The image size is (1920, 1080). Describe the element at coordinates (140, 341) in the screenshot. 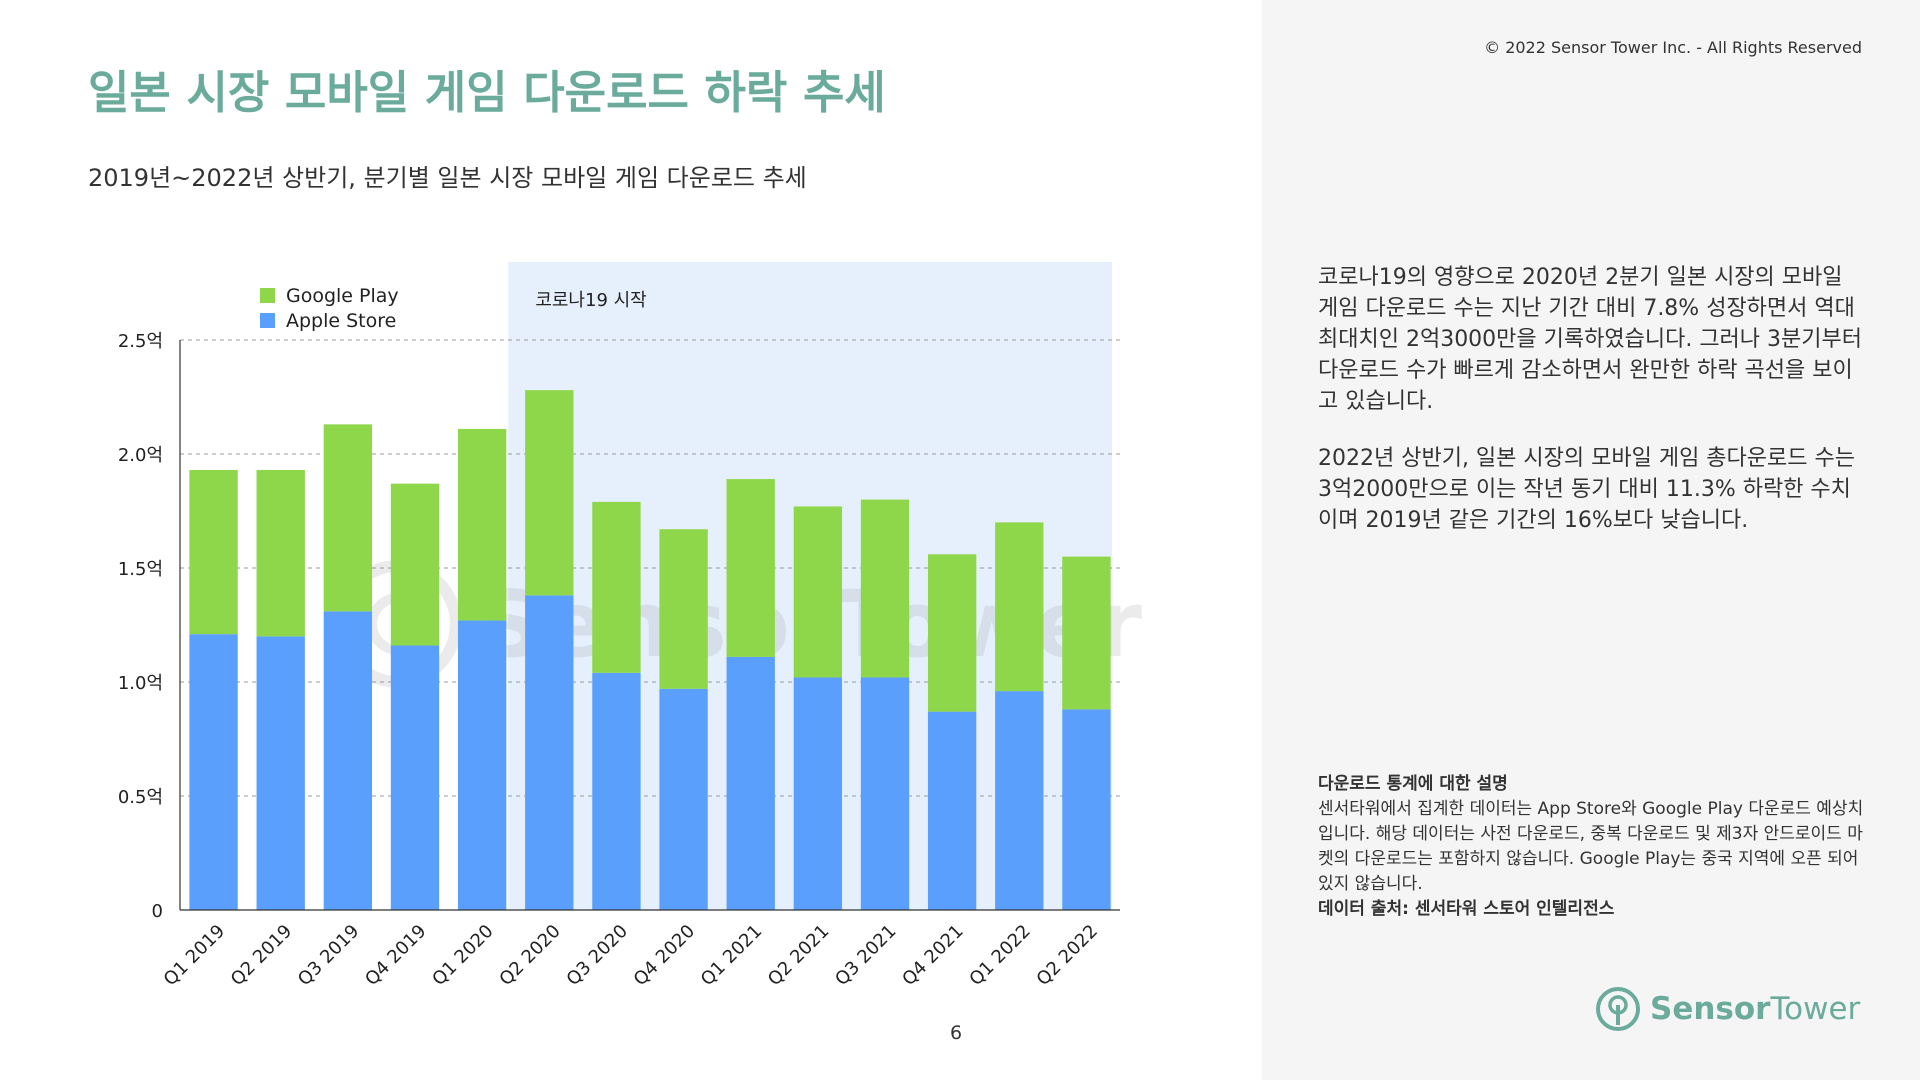

I see `y-tick-label: 2.5억` at that location.